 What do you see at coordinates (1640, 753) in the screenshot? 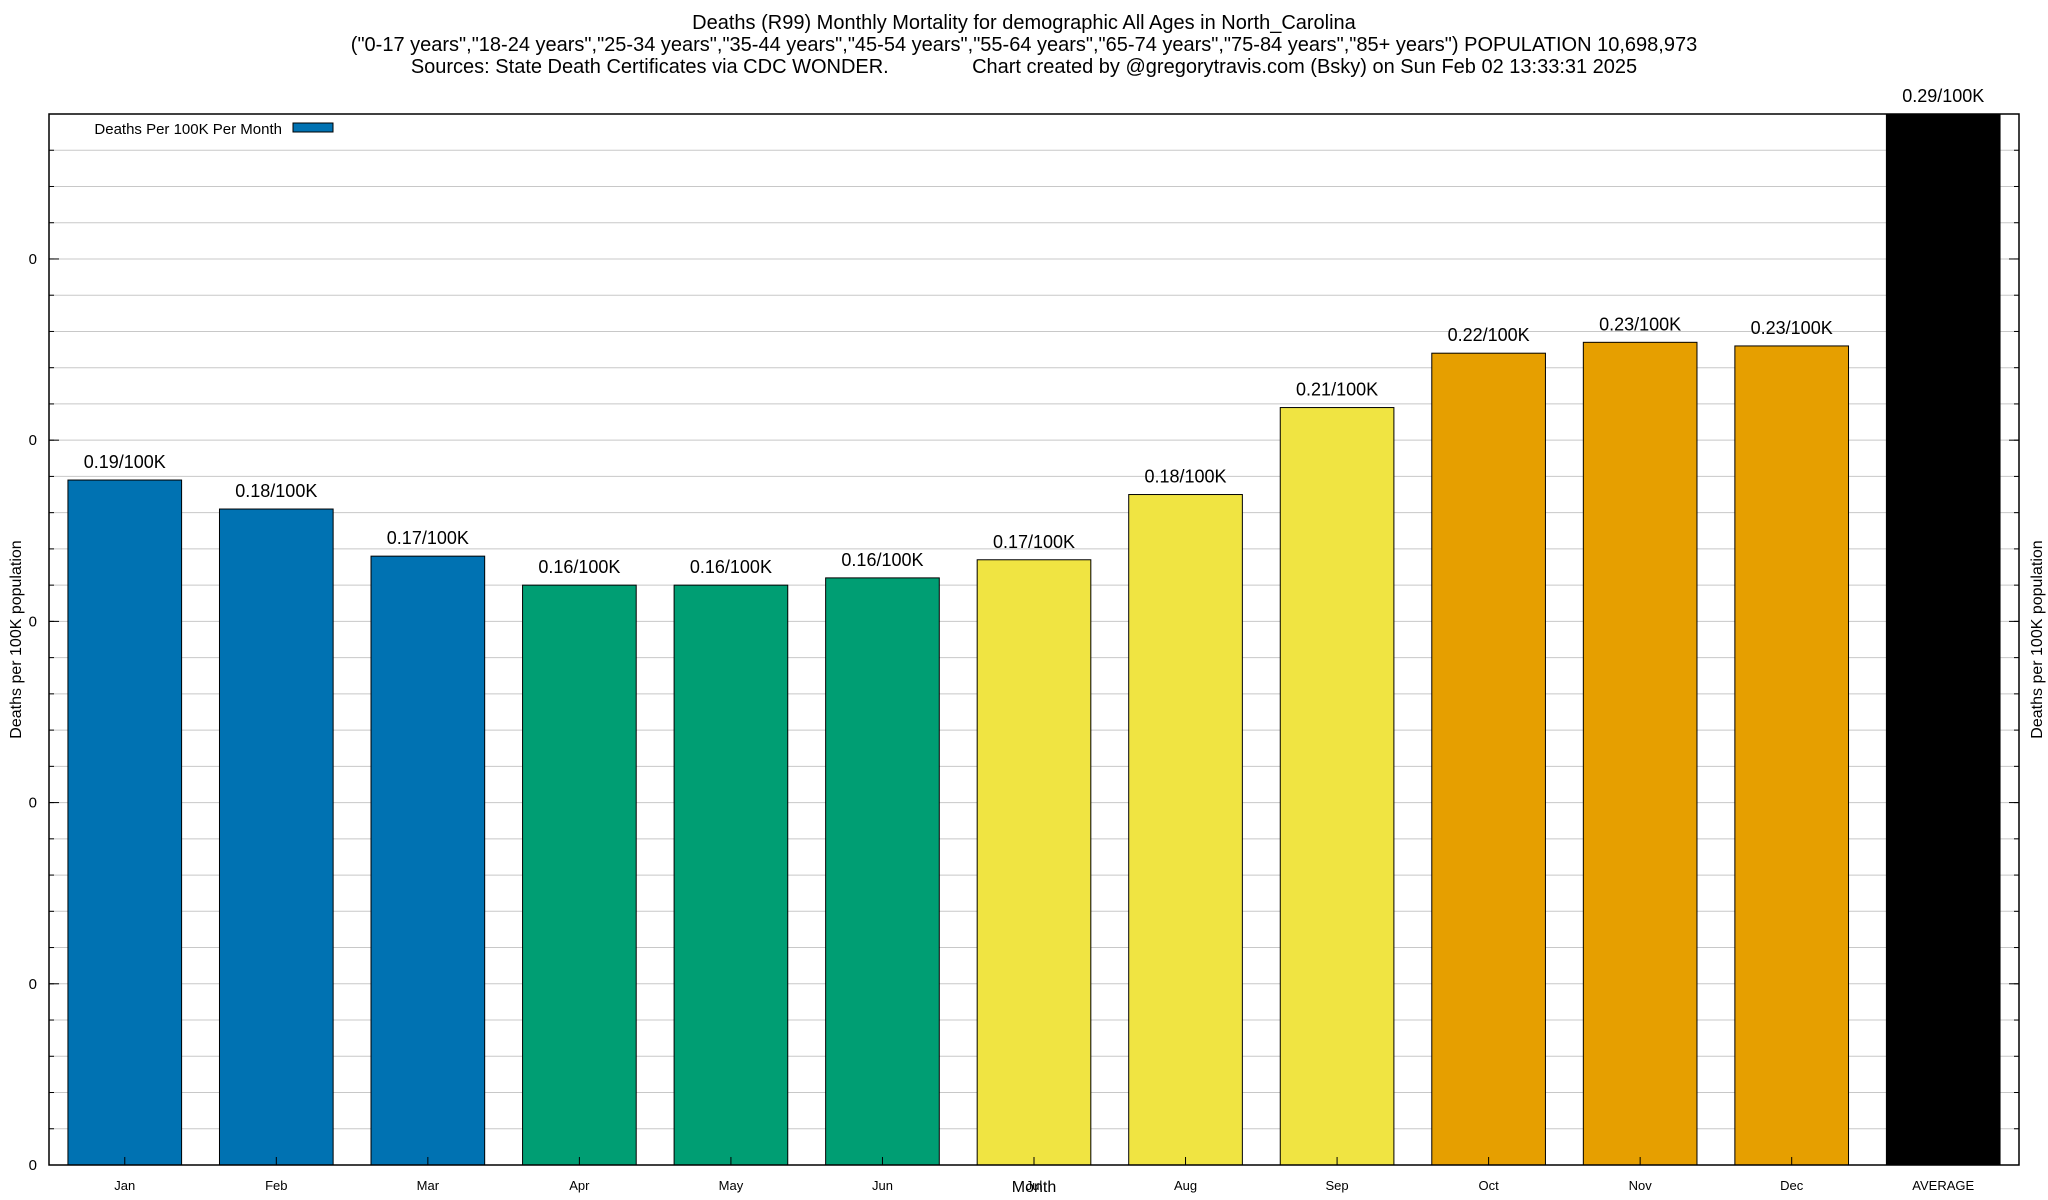
I see `bar-nov` at bounding box center [1640, 753].